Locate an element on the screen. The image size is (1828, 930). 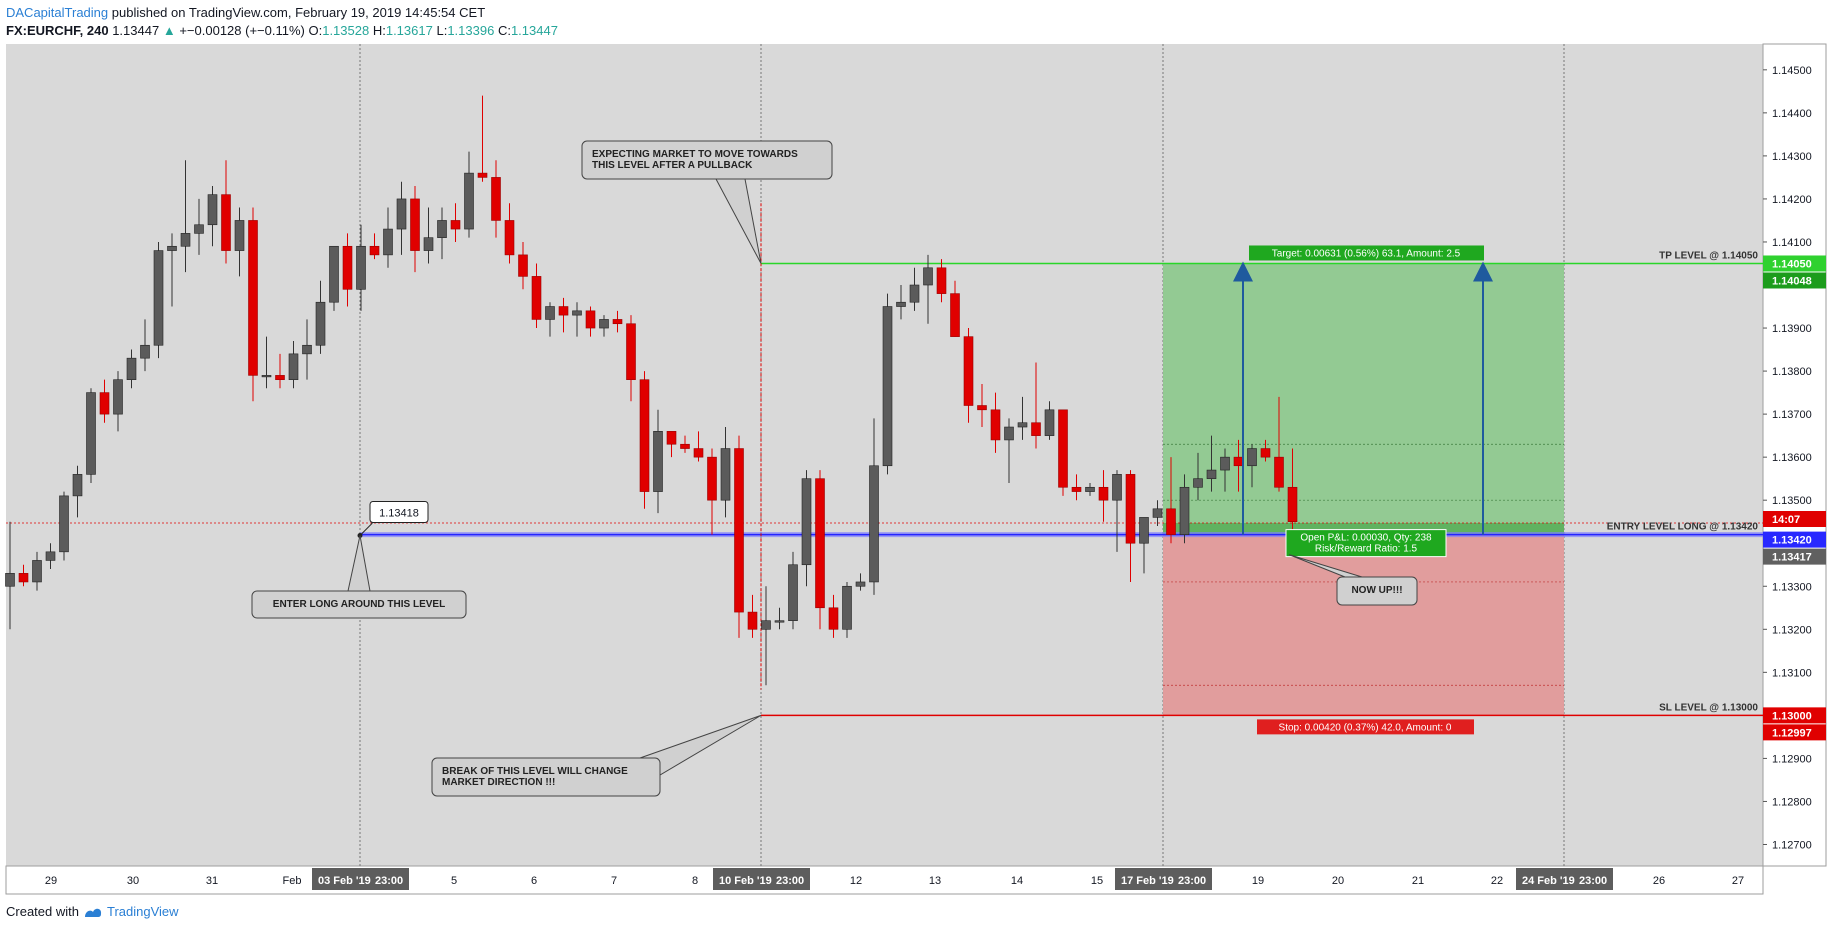
y-tick-label: 1.13200 is located at coordinates (1792, 630).